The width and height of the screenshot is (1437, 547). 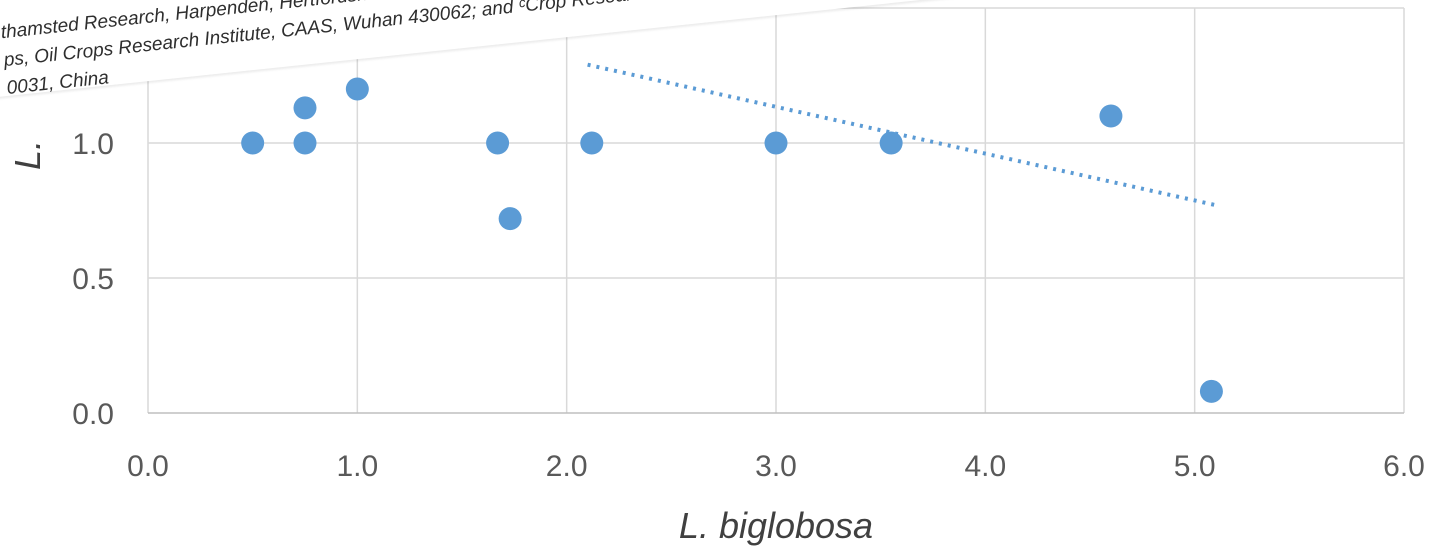 What do you see at coordinates (93, 279) in the screenshot?
I see `y-tick-label: 0.5` at bounding box center [93, 279].